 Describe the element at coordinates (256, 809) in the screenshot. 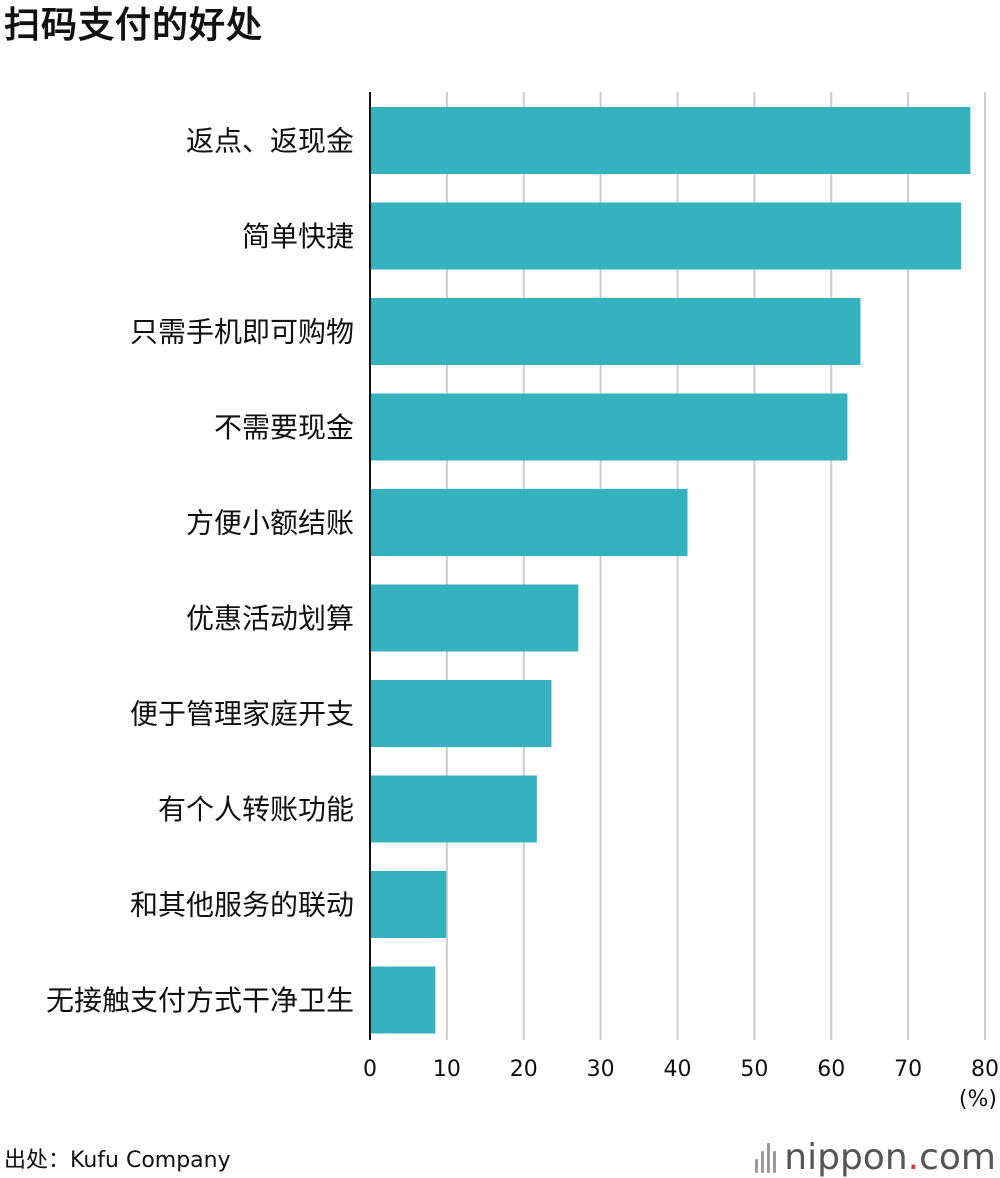

I see `category-label: 有个人转账功能` at that location.